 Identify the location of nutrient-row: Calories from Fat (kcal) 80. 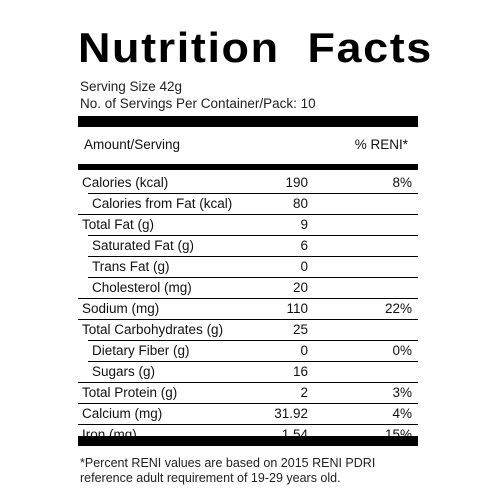
(248, 203).